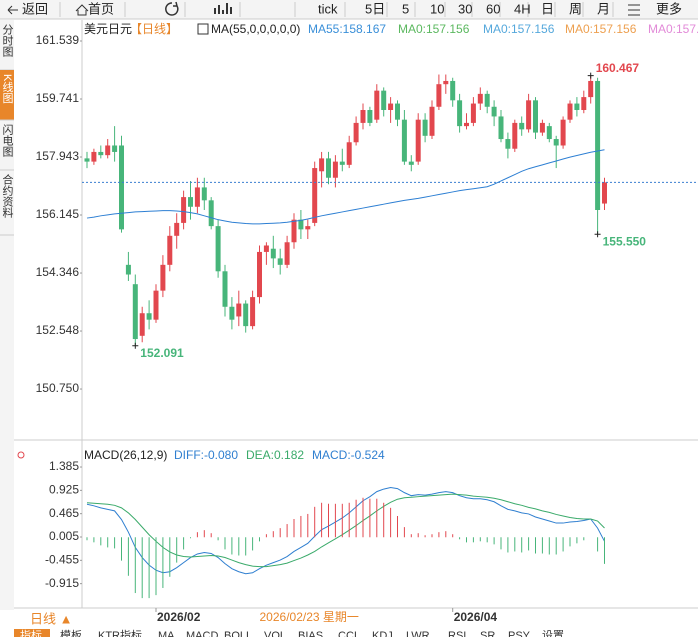  Describe the element at coordinates (58, 272) in the screenshot. I see `y-tick-label: 154.346` at that location.